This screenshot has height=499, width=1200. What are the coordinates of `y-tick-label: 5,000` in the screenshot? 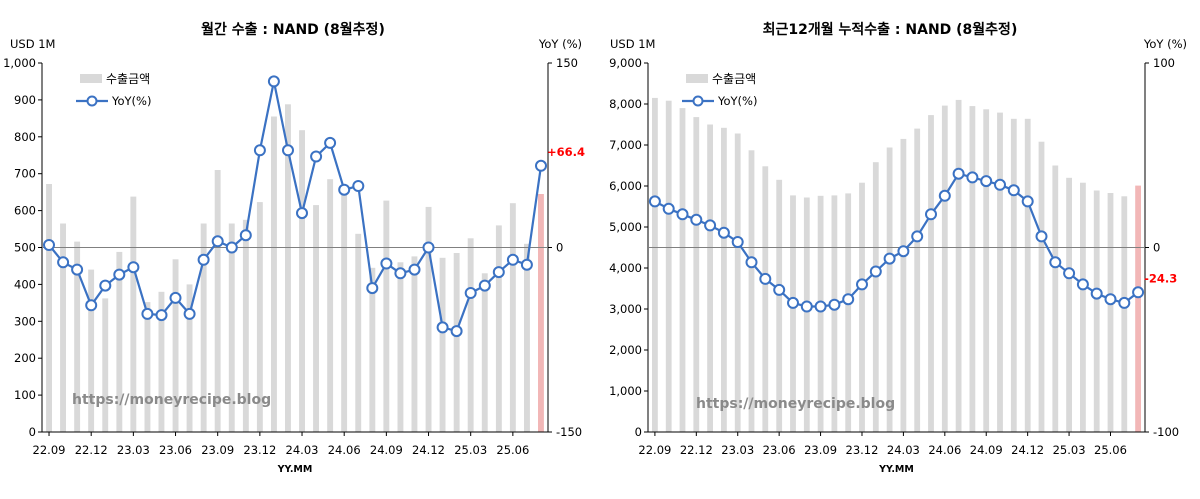 It's located at (625, 227).